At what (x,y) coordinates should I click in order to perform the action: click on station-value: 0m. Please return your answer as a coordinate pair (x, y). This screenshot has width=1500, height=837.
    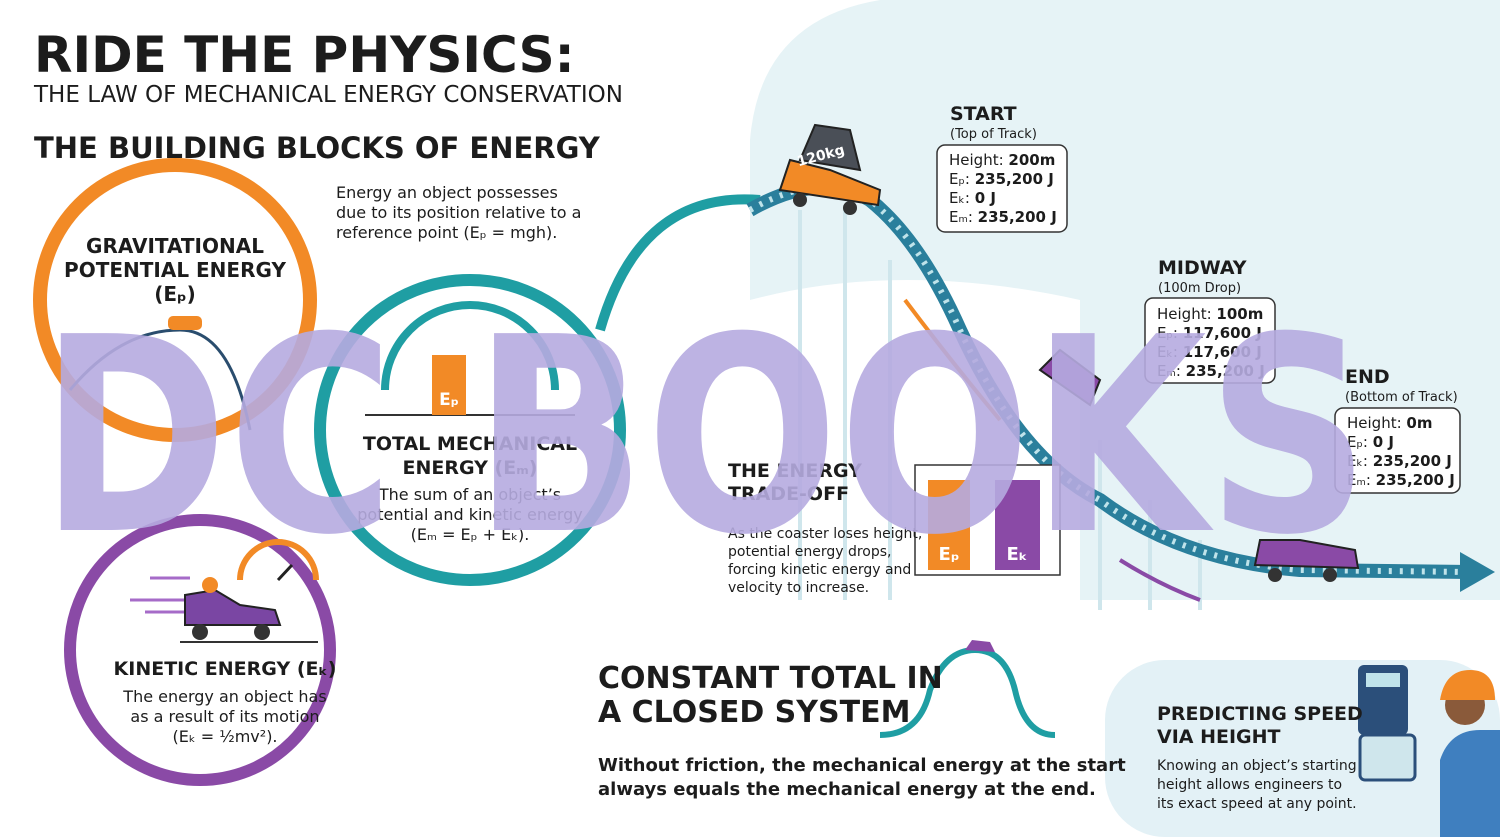
    Looking at the image, I should click on (1419, 423).